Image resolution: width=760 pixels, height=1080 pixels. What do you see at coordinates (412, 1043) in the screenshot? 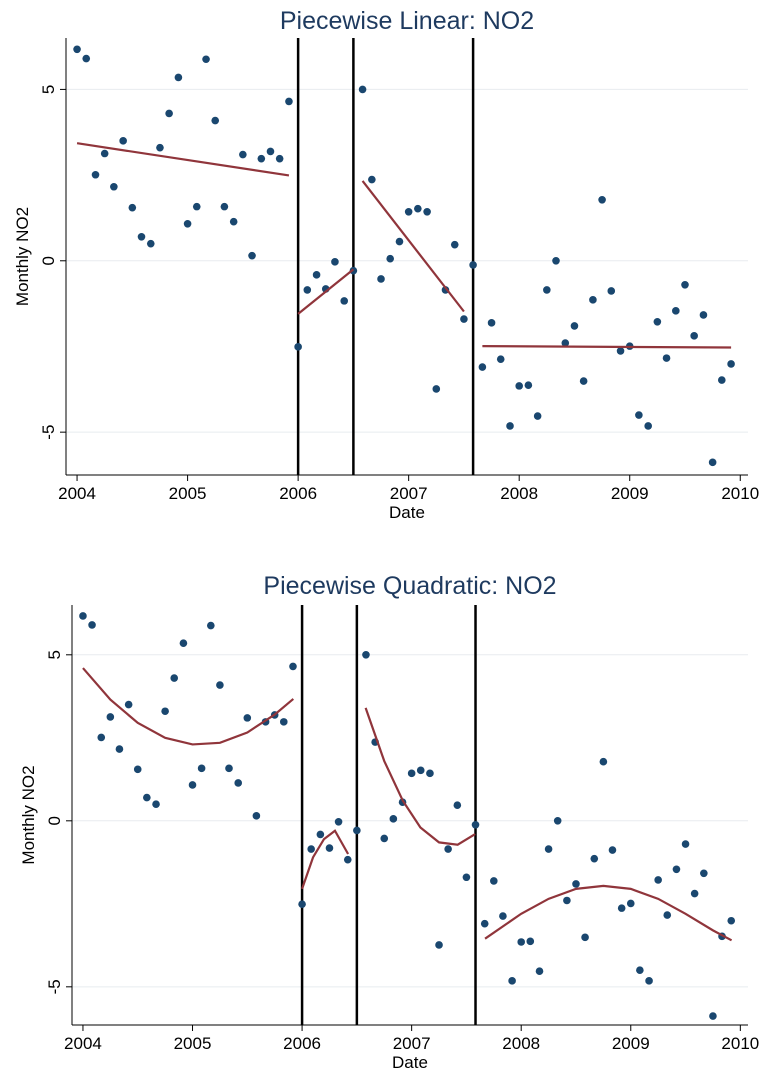
I see `x-tick-label: 2007` at bounding box center [412, 1043].